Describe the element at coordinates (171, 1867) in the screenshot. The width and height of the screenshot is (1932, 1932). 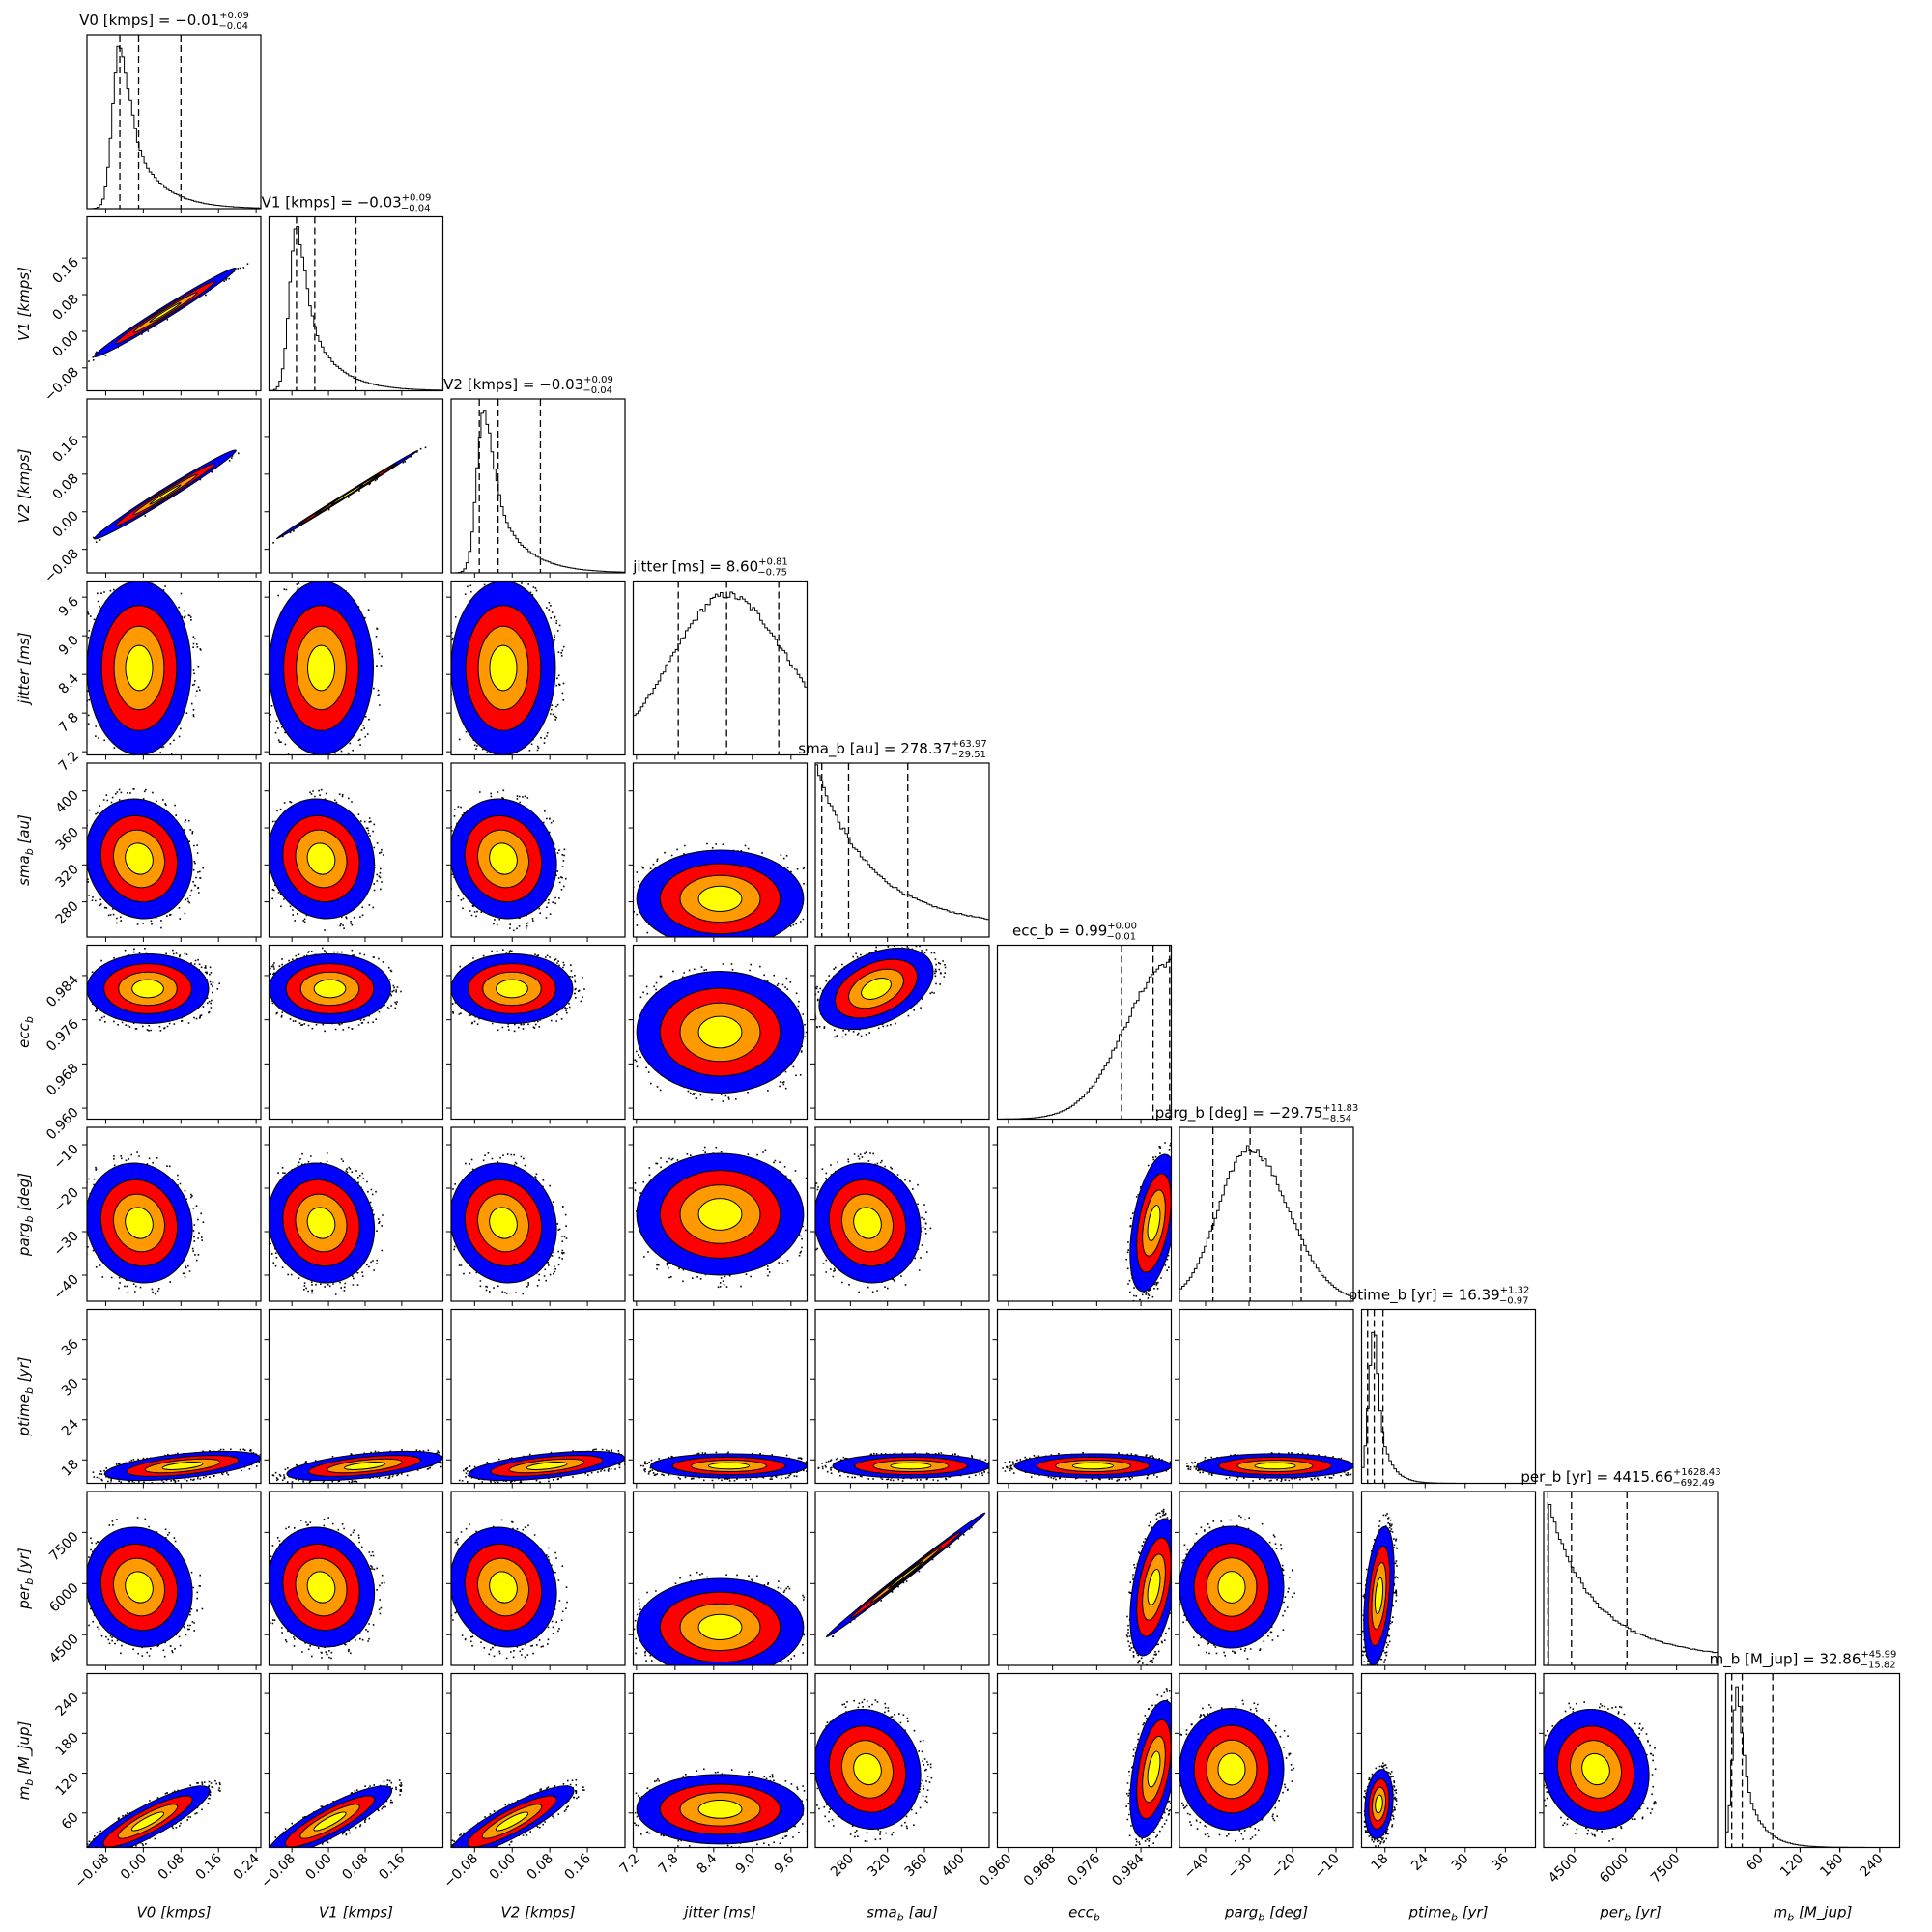
I see `x-tick-label: 0.08` at that location.